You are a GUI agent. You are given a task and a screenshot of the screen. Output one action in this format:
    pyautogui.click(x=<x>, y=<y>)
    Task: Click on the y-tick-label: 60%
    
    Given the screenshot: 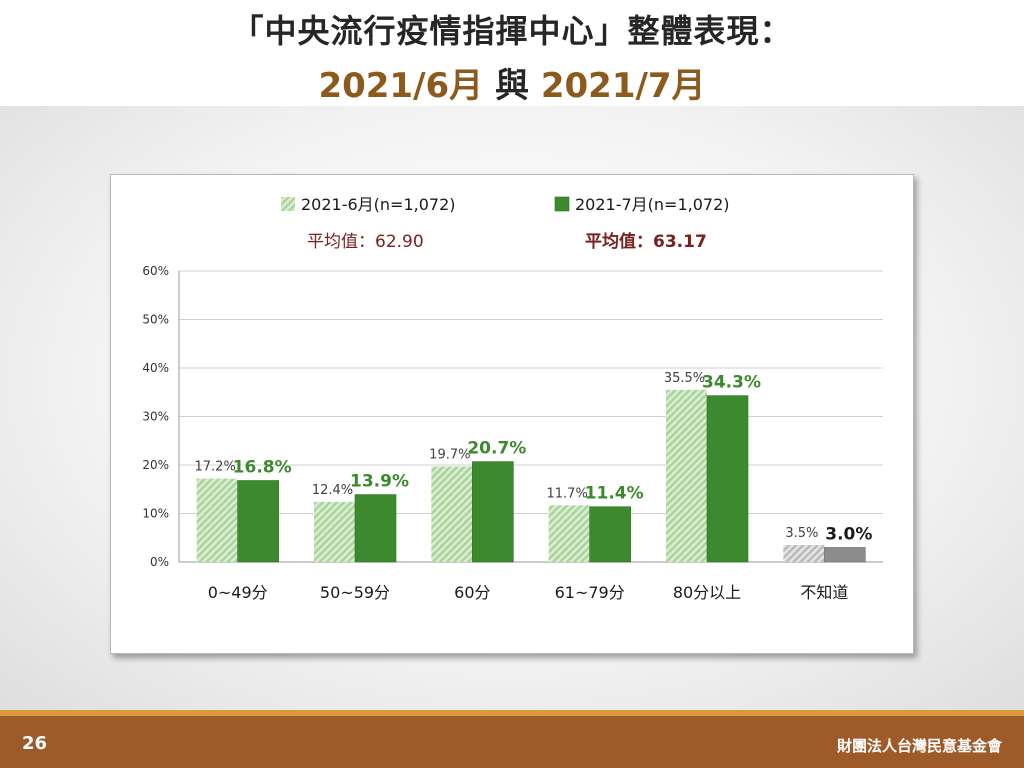 What is the action you would take?
    pyautogui.click(x=155, y=271)
    